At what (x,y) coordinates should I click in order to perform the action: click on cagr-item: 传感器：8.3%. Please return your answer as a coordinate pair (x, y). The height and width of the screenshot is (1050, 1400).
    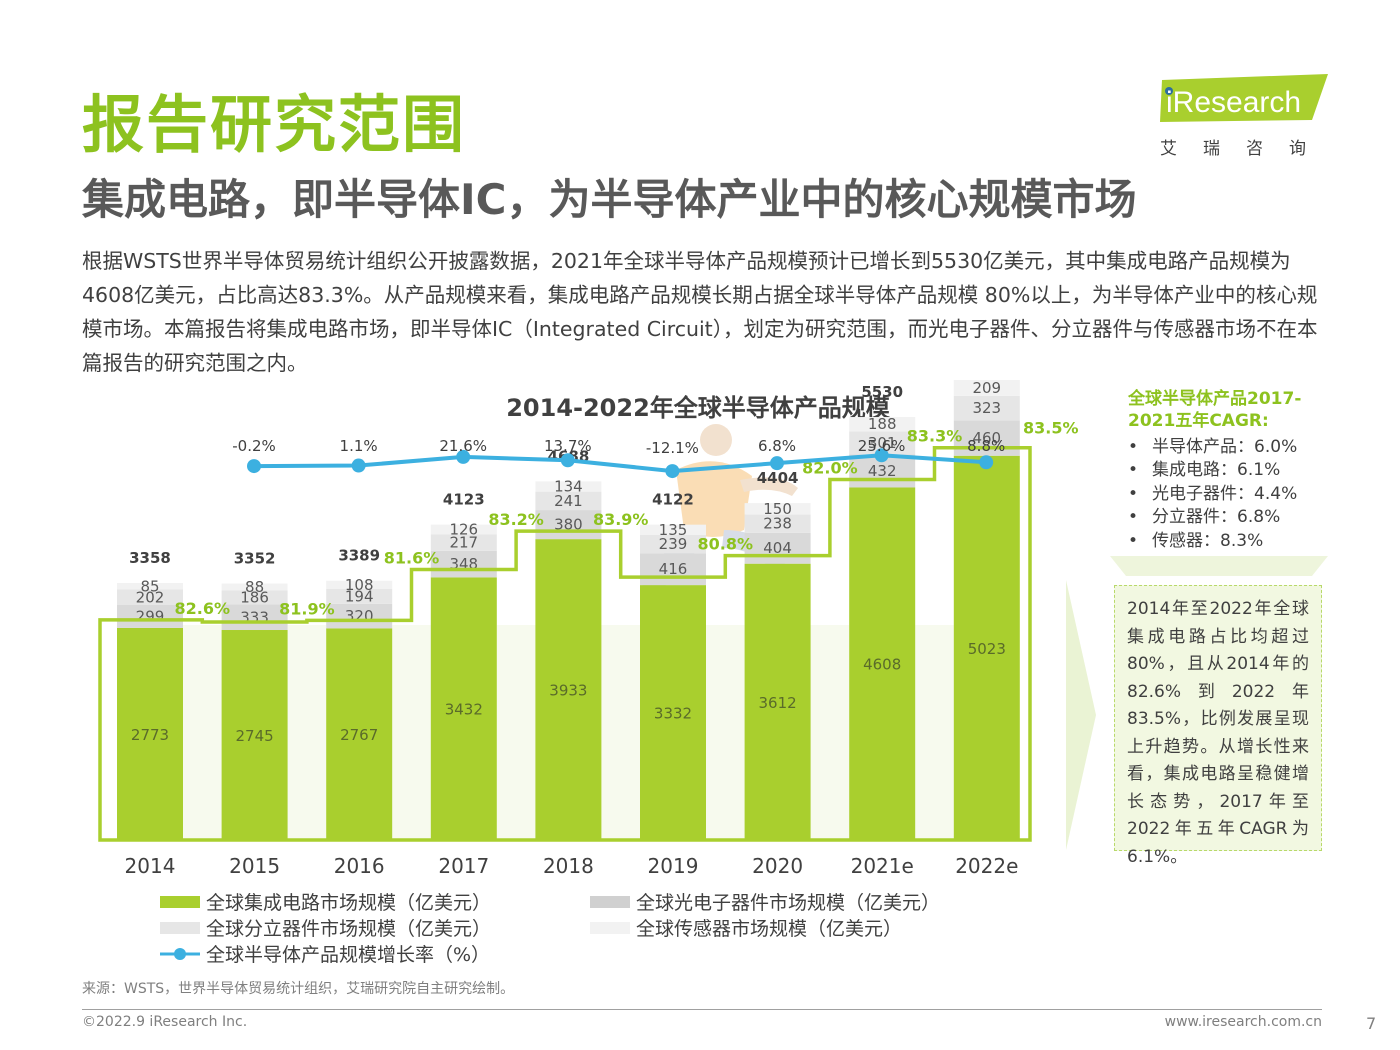
    Looking at the image, I should click on (1228, 541).